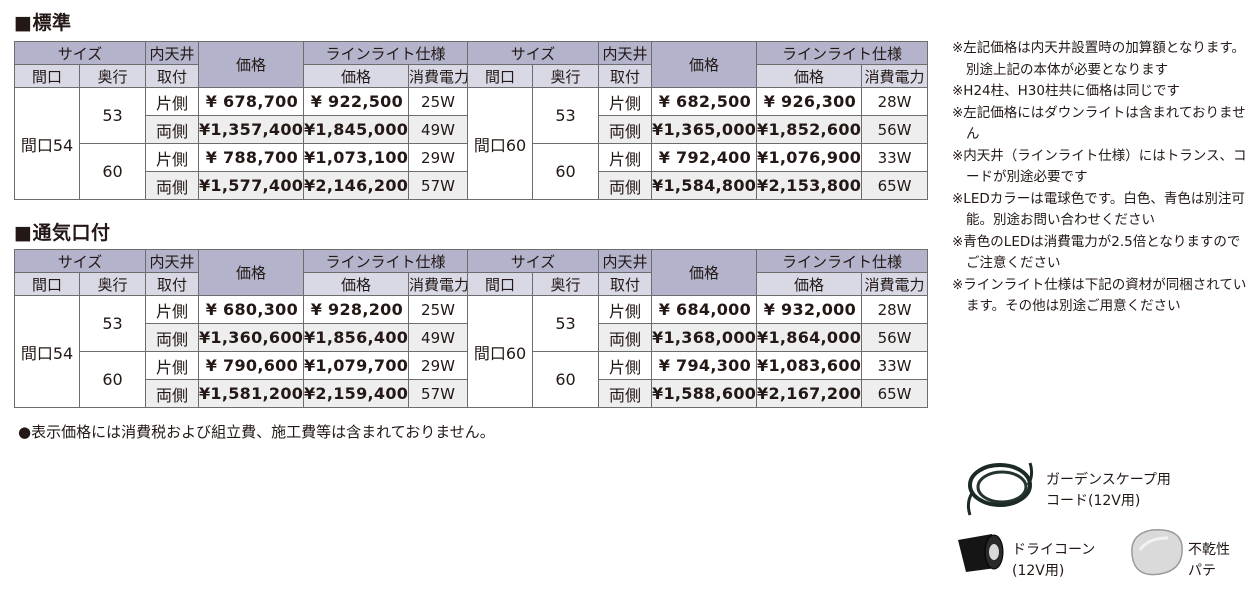 This screenshot has height=609, width=1253. Describe the element at coordinates (251, 337) in the screenshot. I see `price-cell: ¥1,360,600` at that location.